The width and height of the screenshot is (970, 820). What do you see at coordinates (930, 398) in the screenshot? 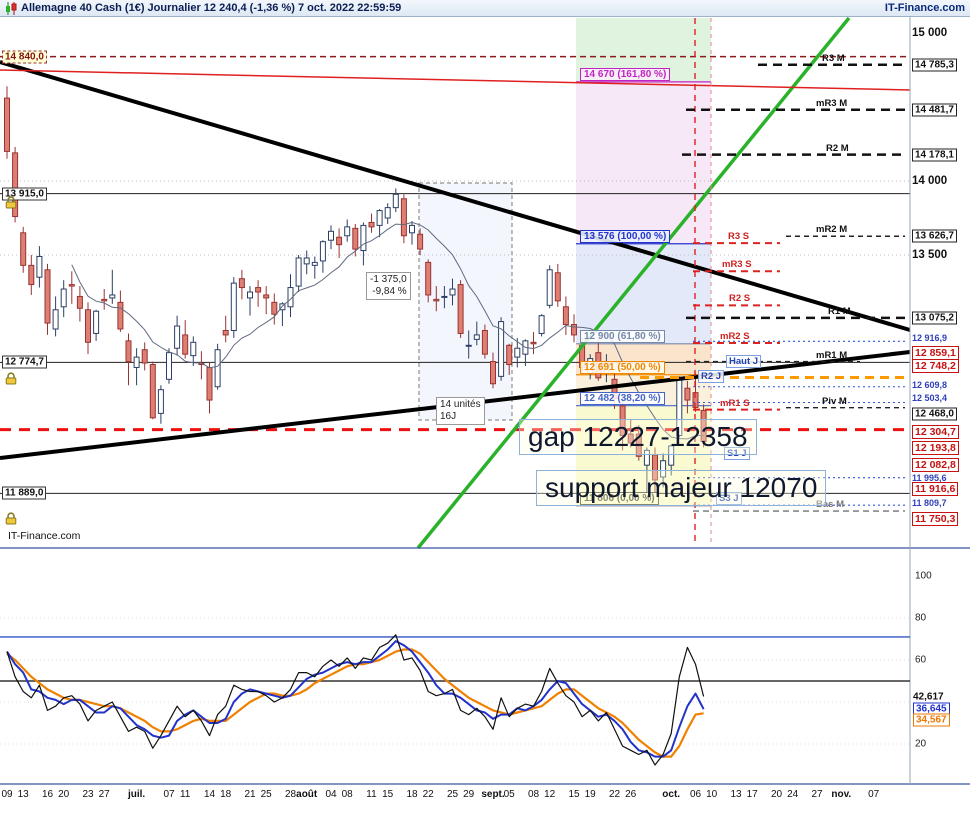
I see `price-axis-label: 12 503,4` at bounding box center [930, 398].